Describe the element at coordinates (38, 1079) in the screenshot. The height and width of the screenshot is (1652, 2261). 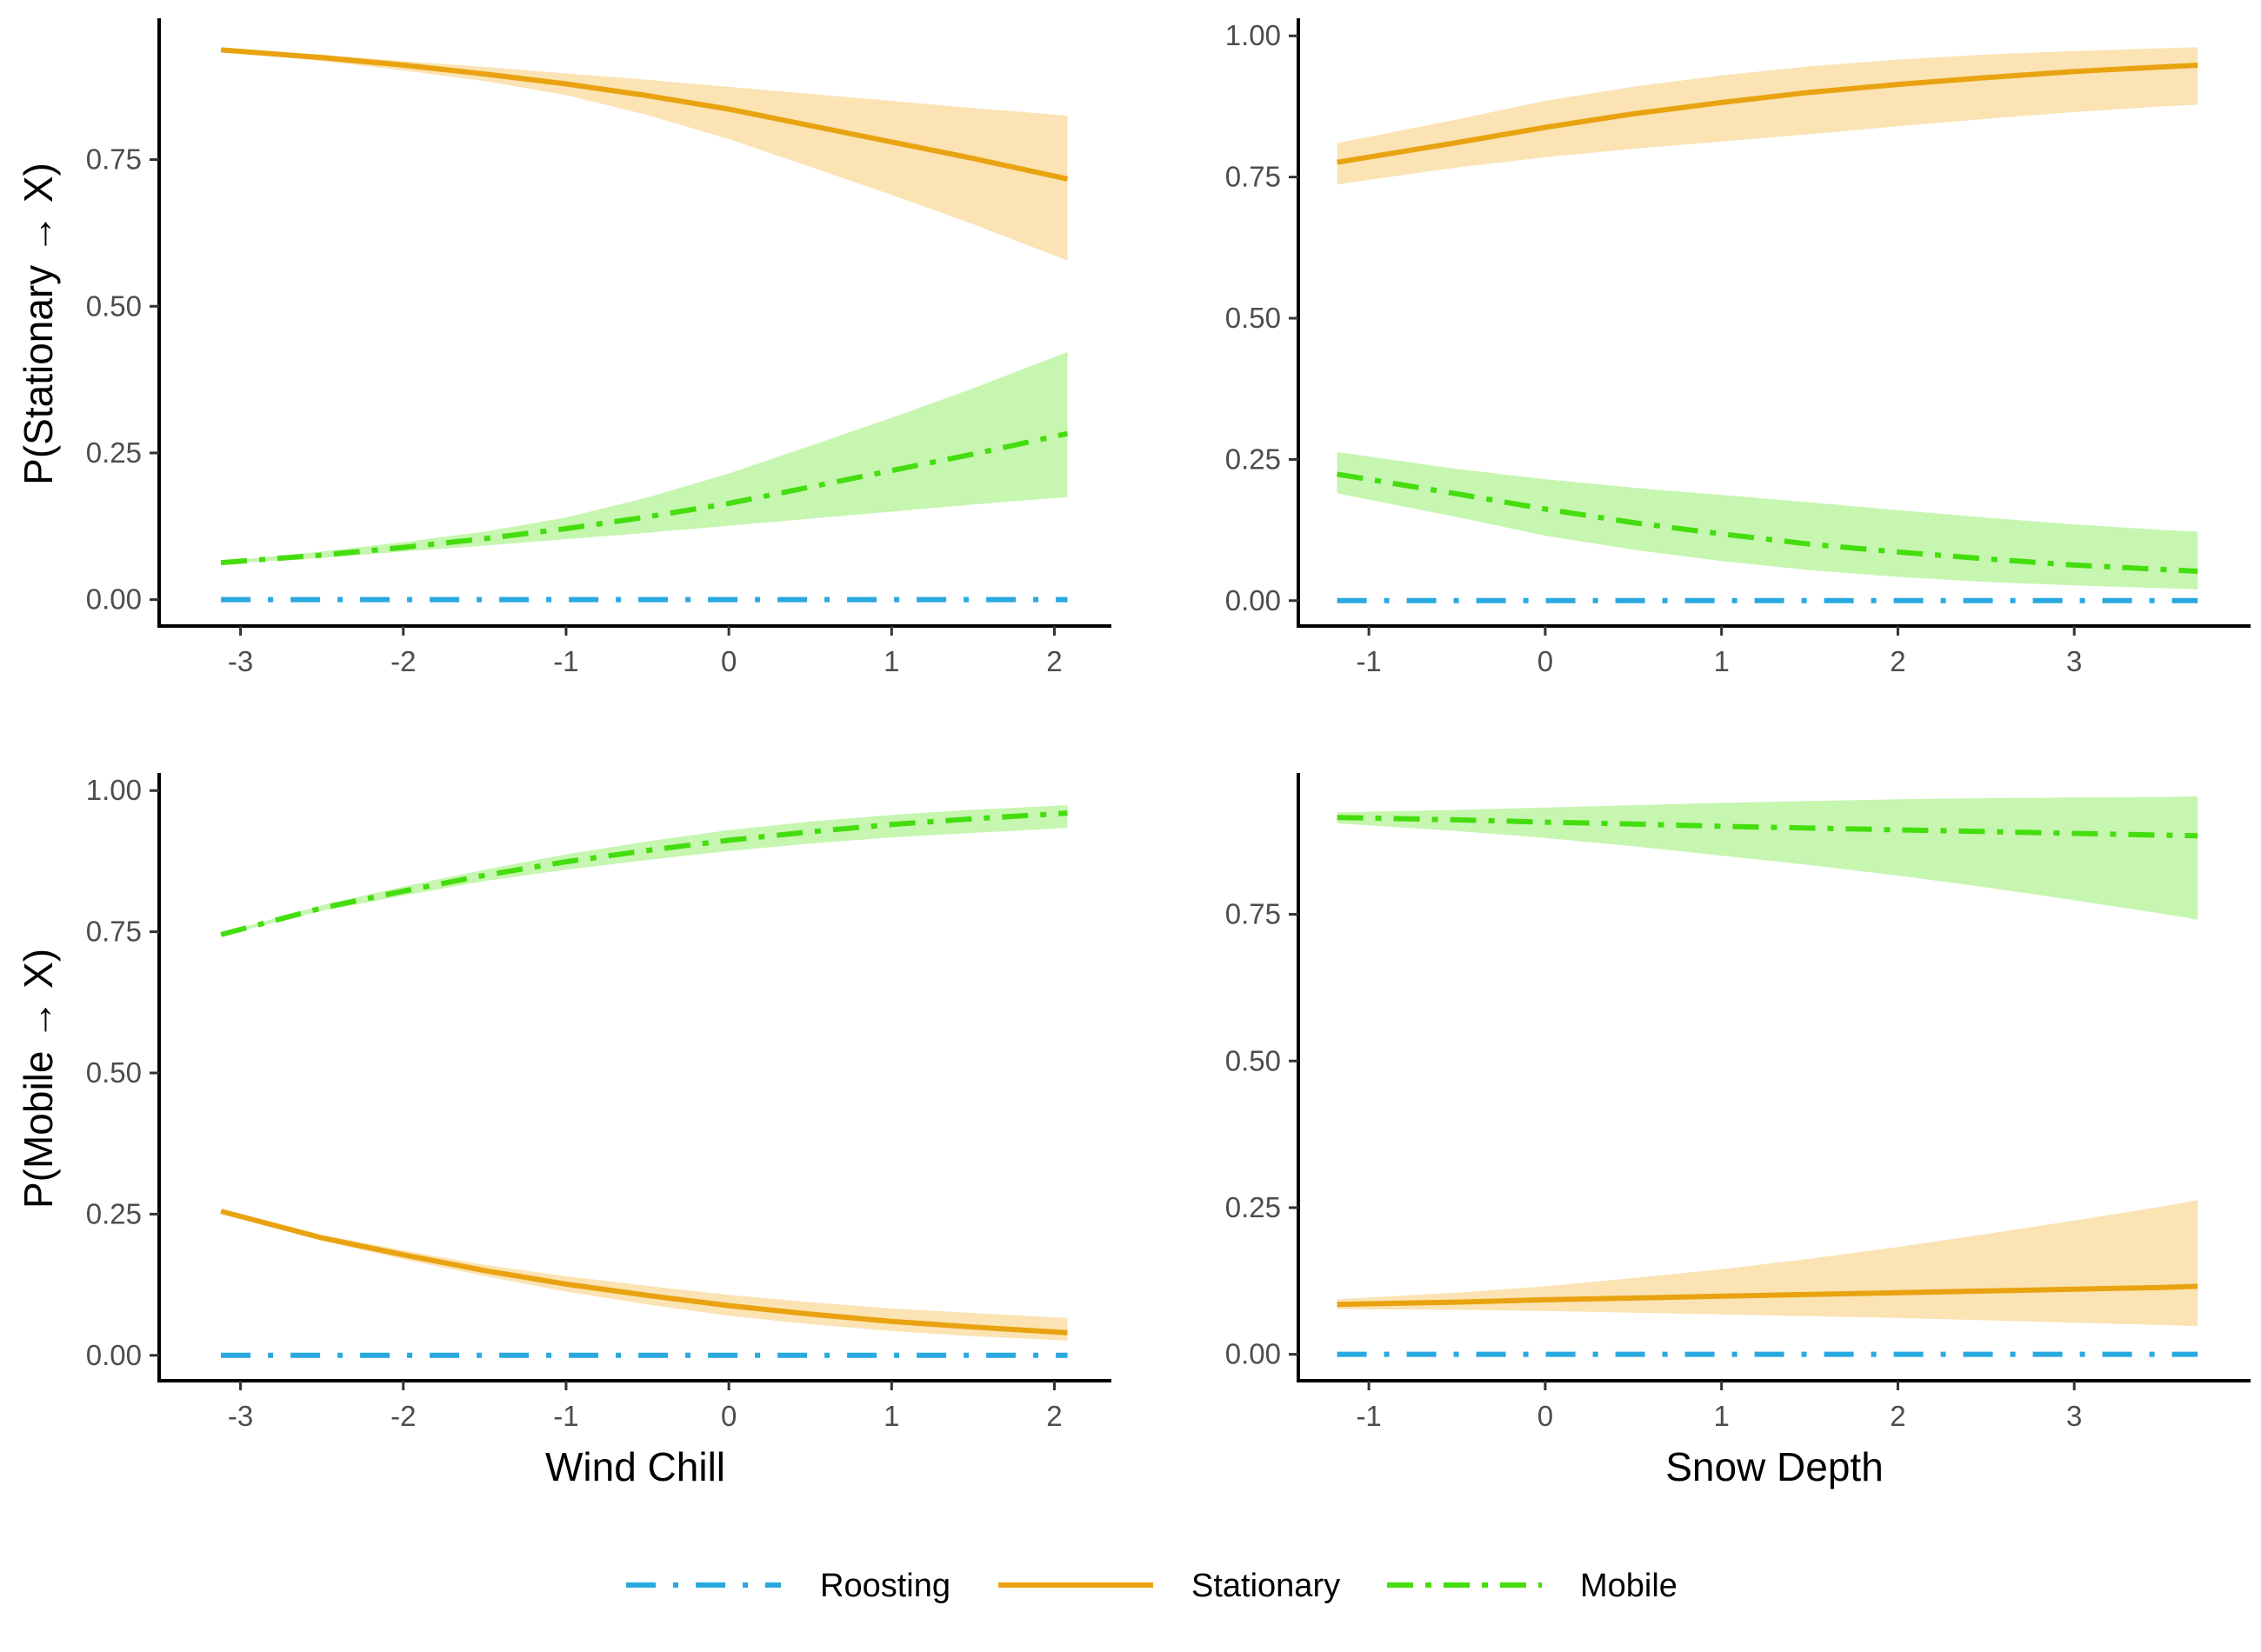
I see `y-axis-title: P(Mobile → X)` at that location.